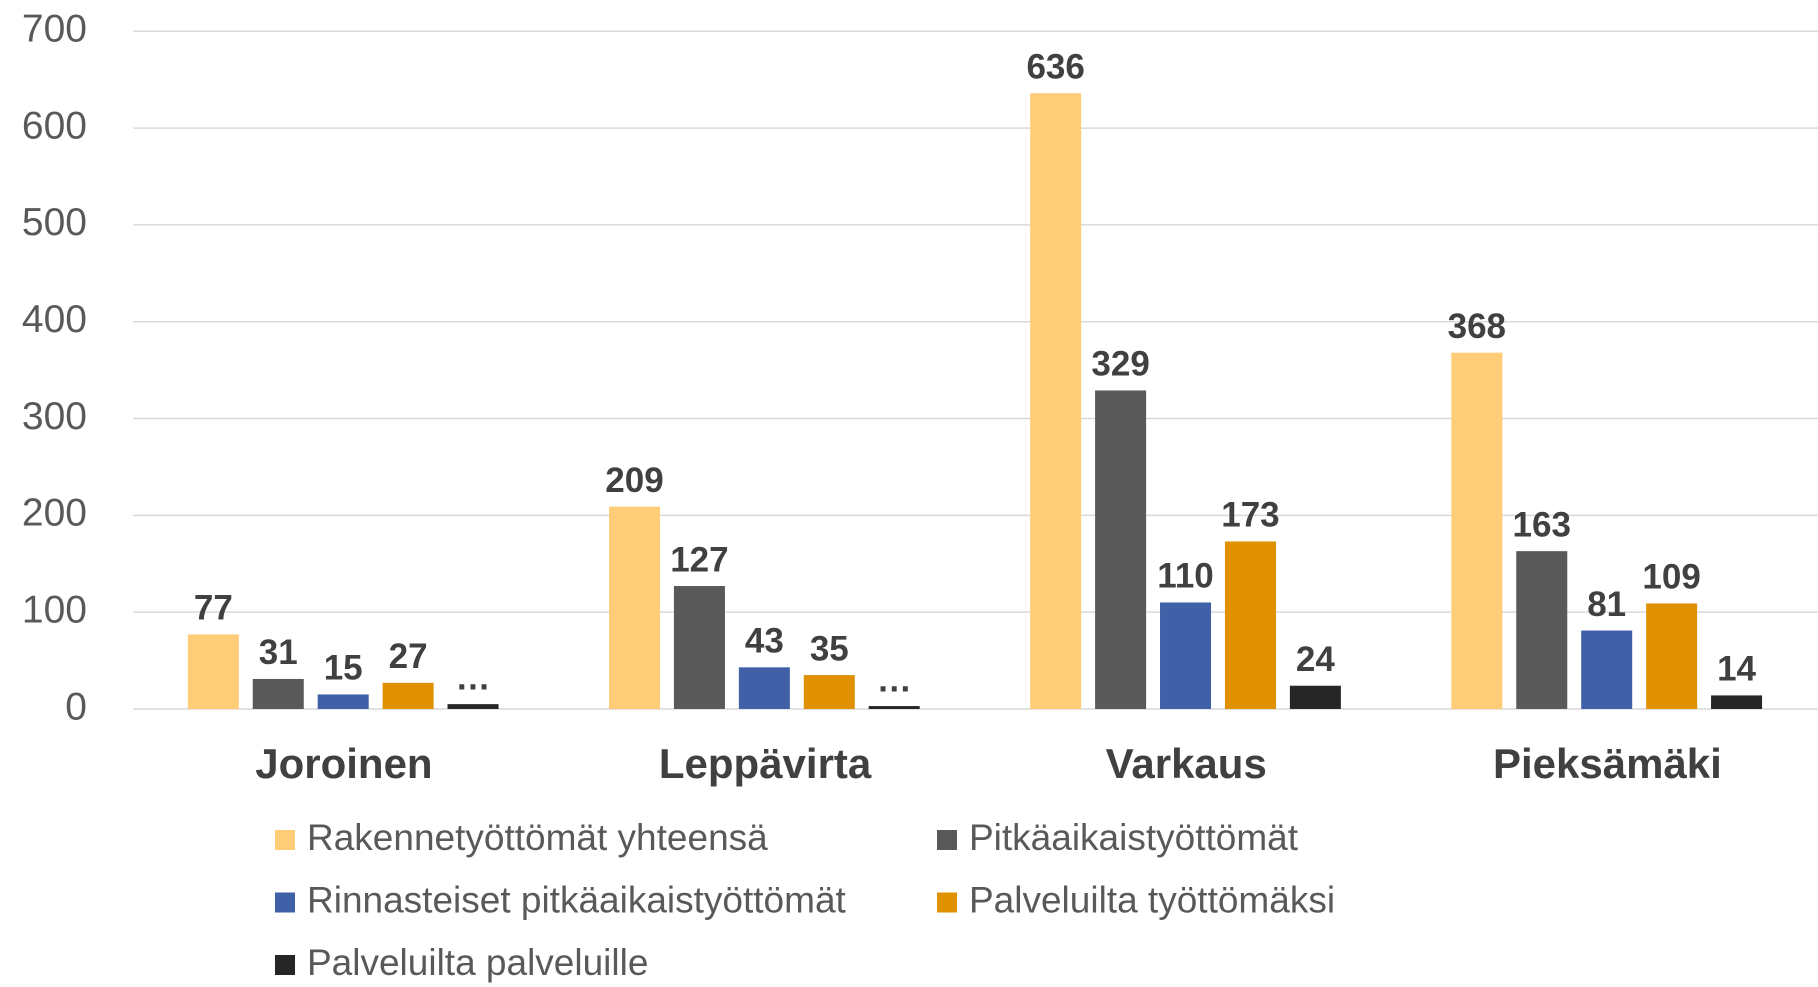 This screenshot has height=987, width=1818. I want to click on y-tick-label: 0, so click(76, 706).